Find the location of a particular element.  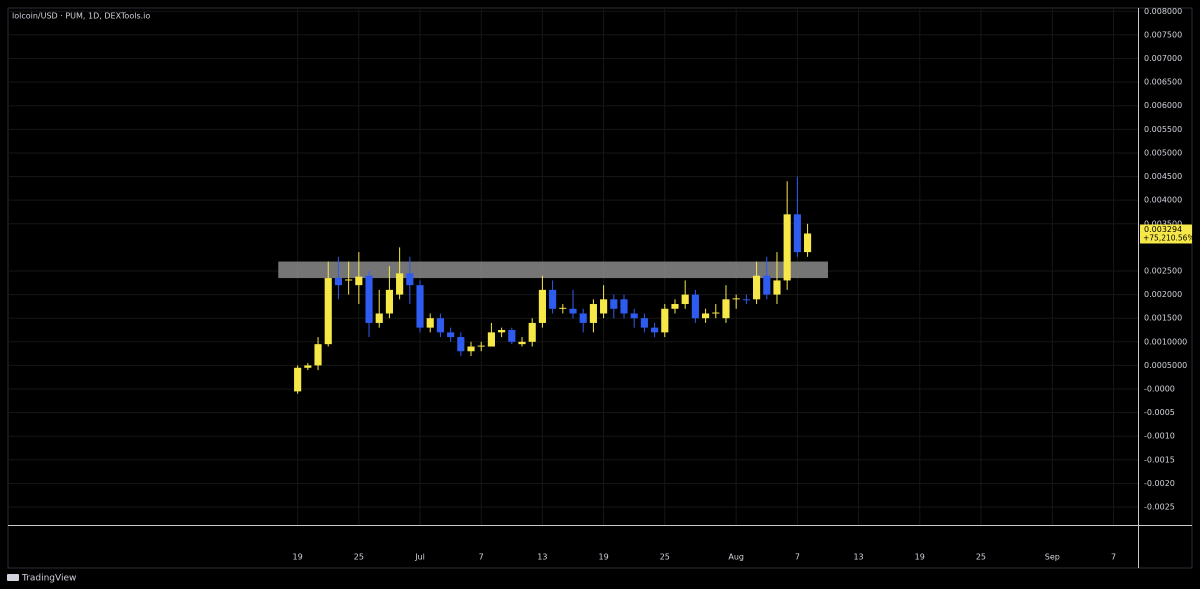

y-tick-label: 0.001500 is located at coordinates (1163, 318).